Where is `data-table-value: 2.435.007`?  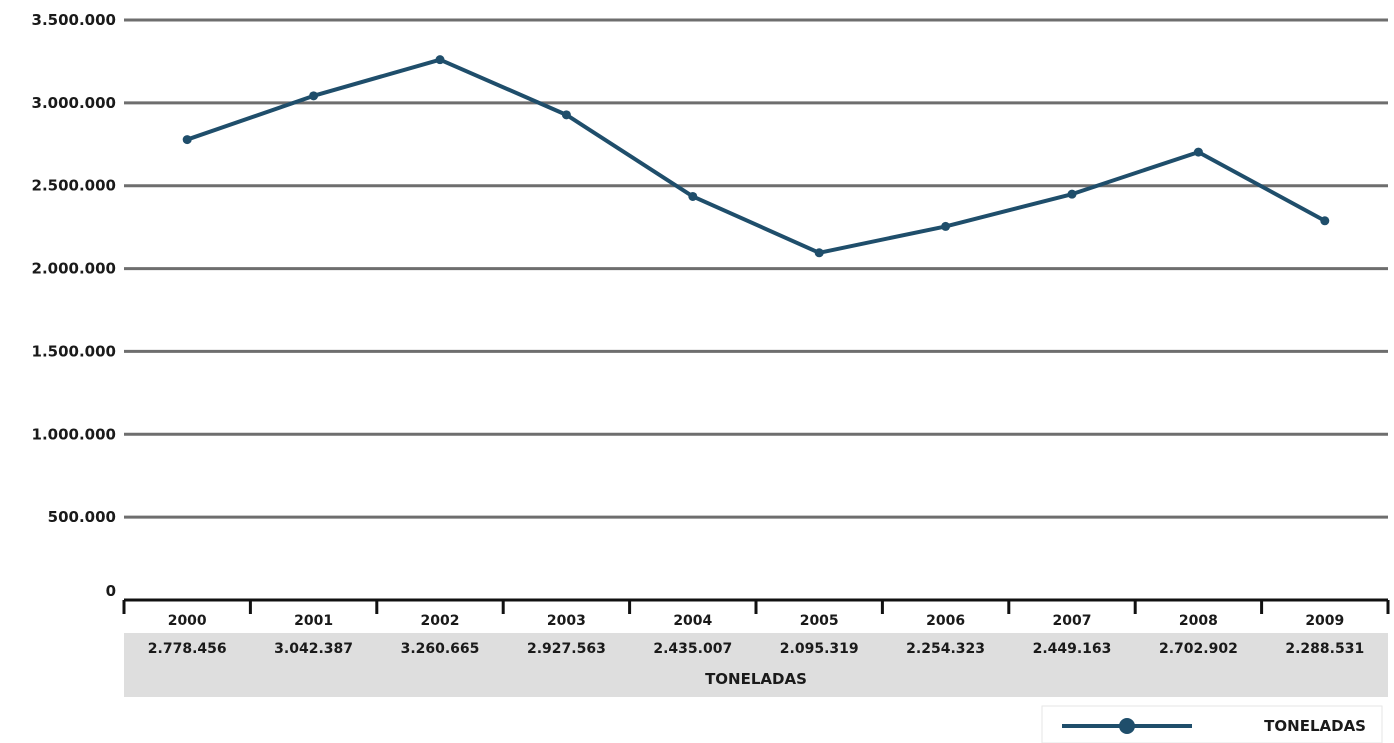
data-table-value: 2.435.007 is located at coordinates (692, 649).